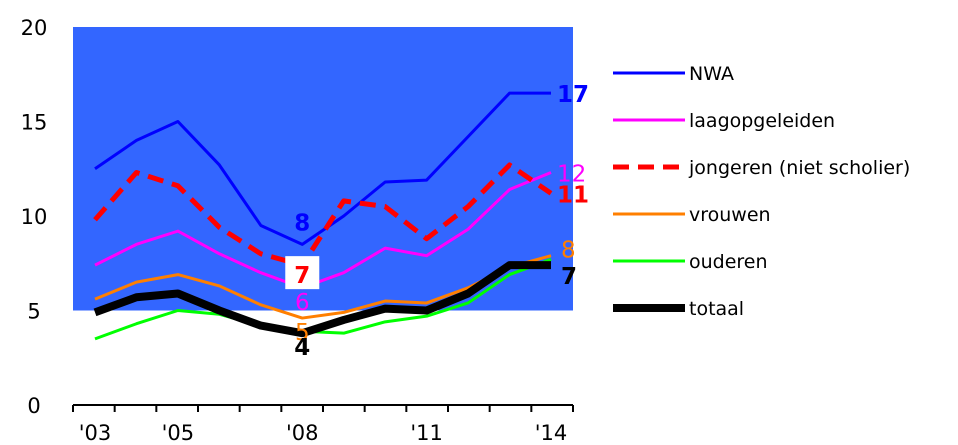 This screenshot has width=958, height=445. What do you see at coordinates (728, 262) in the screenshot?
I see `legend-label: ouderen` at bounding box center [728, 262].